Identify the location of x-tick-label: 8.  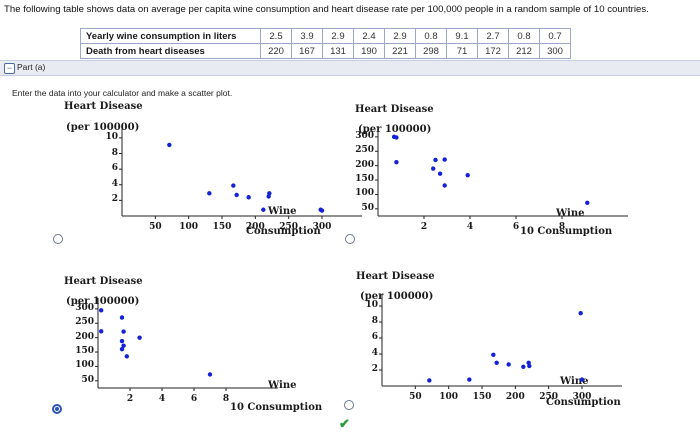
(562, 227).